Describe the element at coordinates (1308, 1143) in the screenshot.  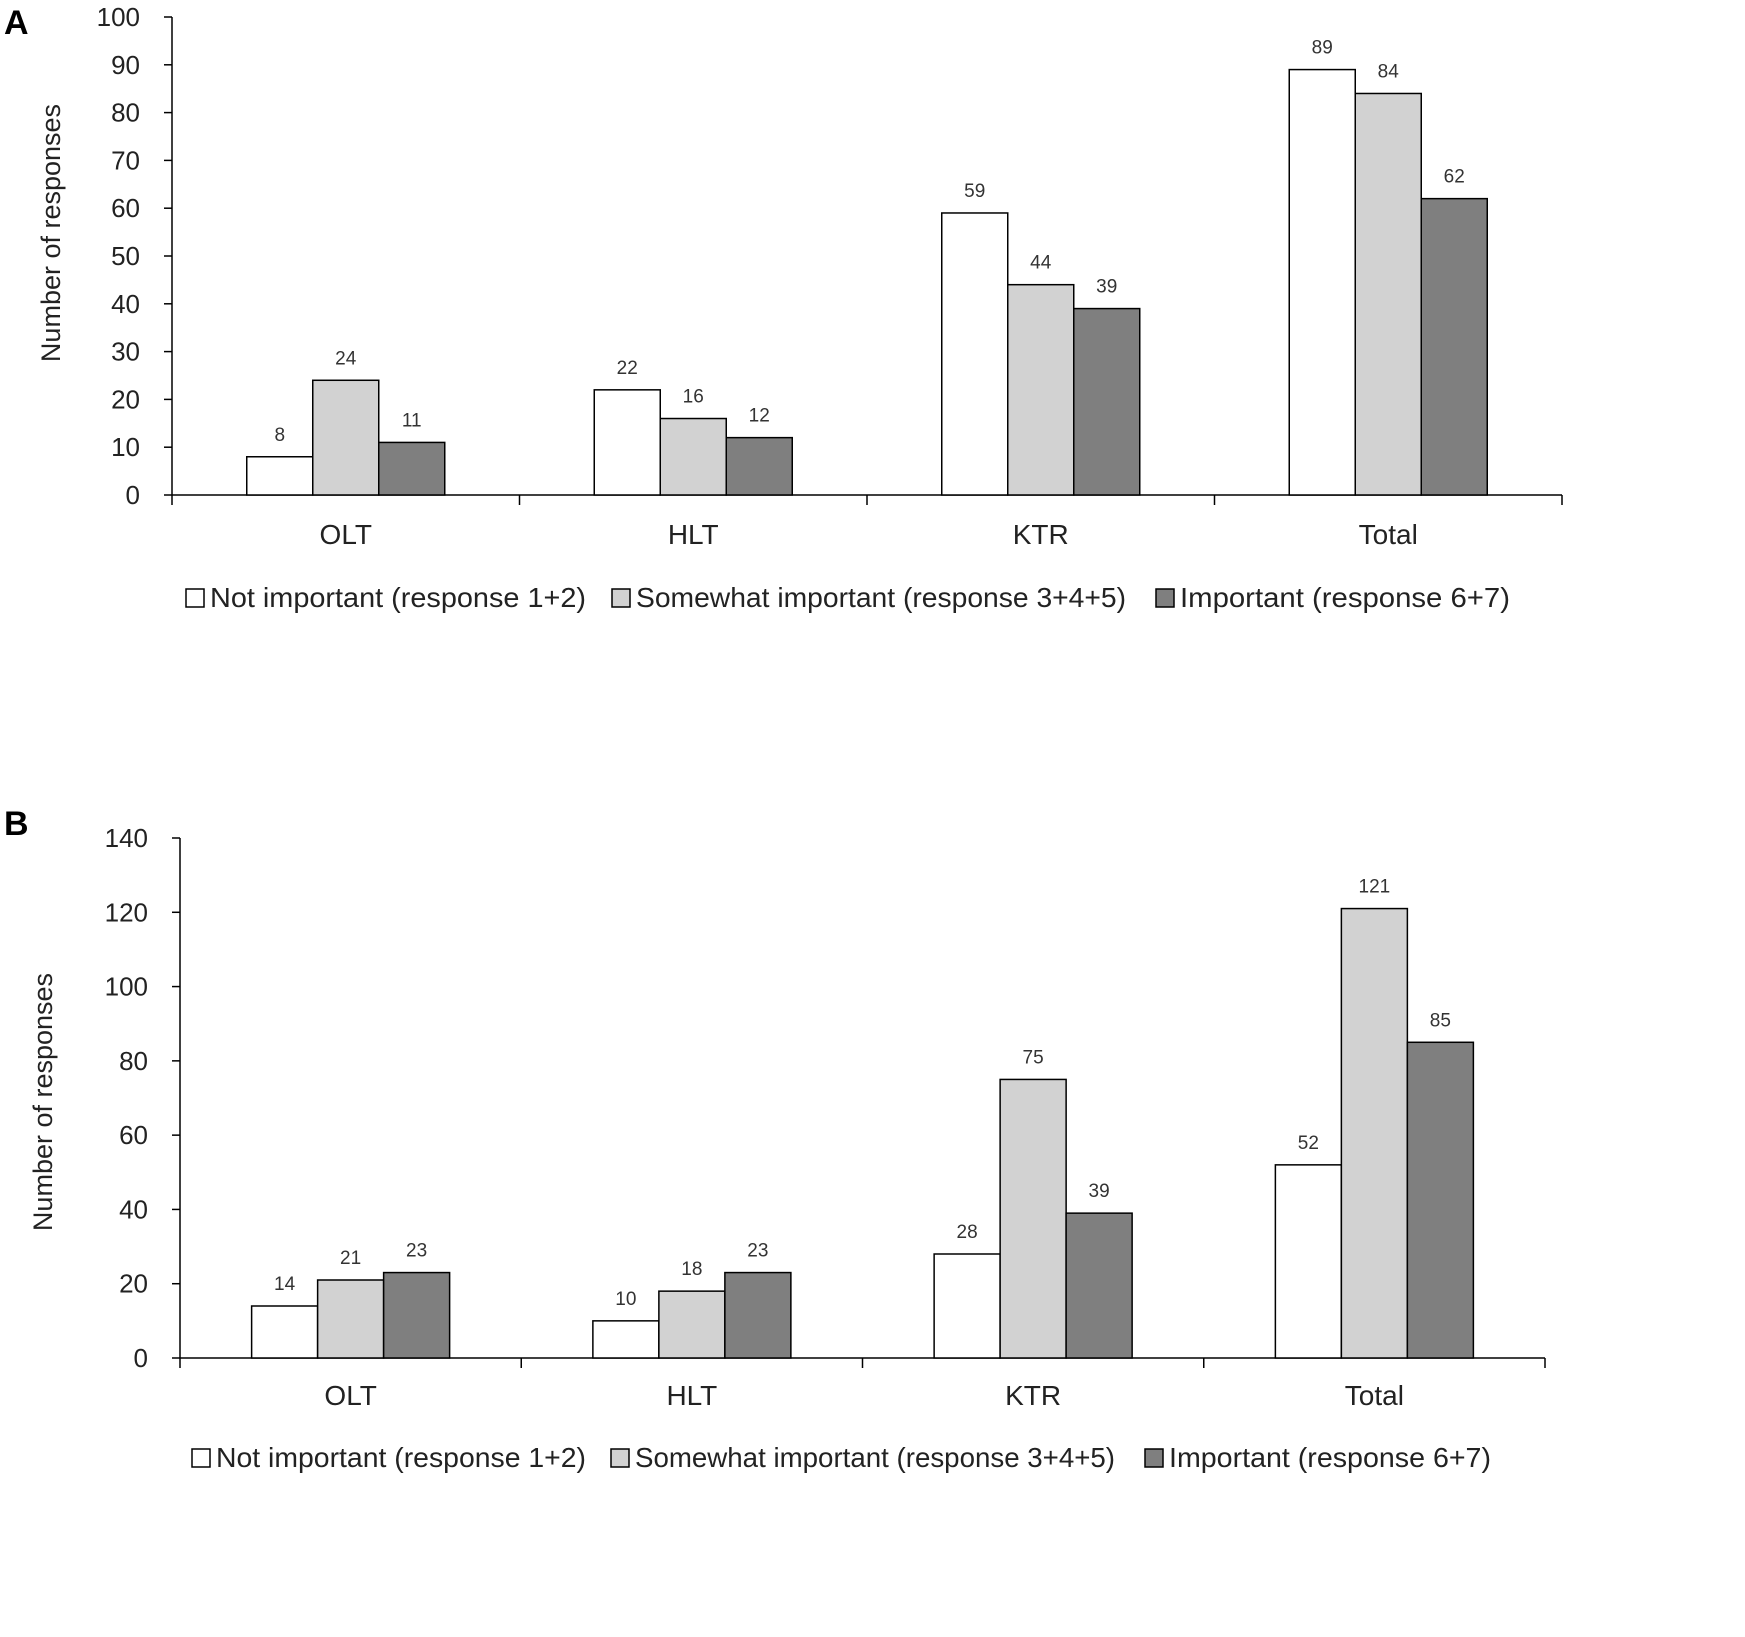
I see `data-label: 52` at that location.